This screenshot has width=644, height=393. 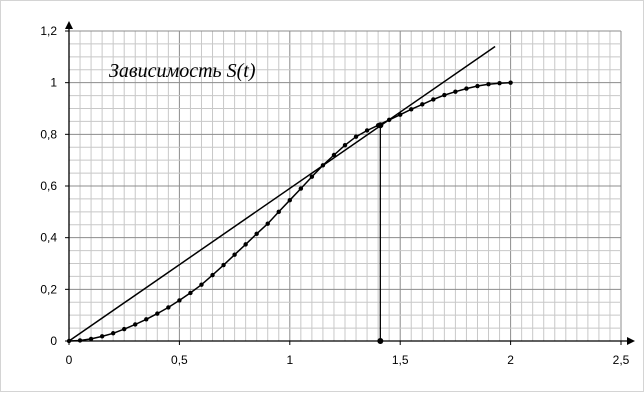 I want to click on x-tick-label: 1, so click(x=289, y=360).